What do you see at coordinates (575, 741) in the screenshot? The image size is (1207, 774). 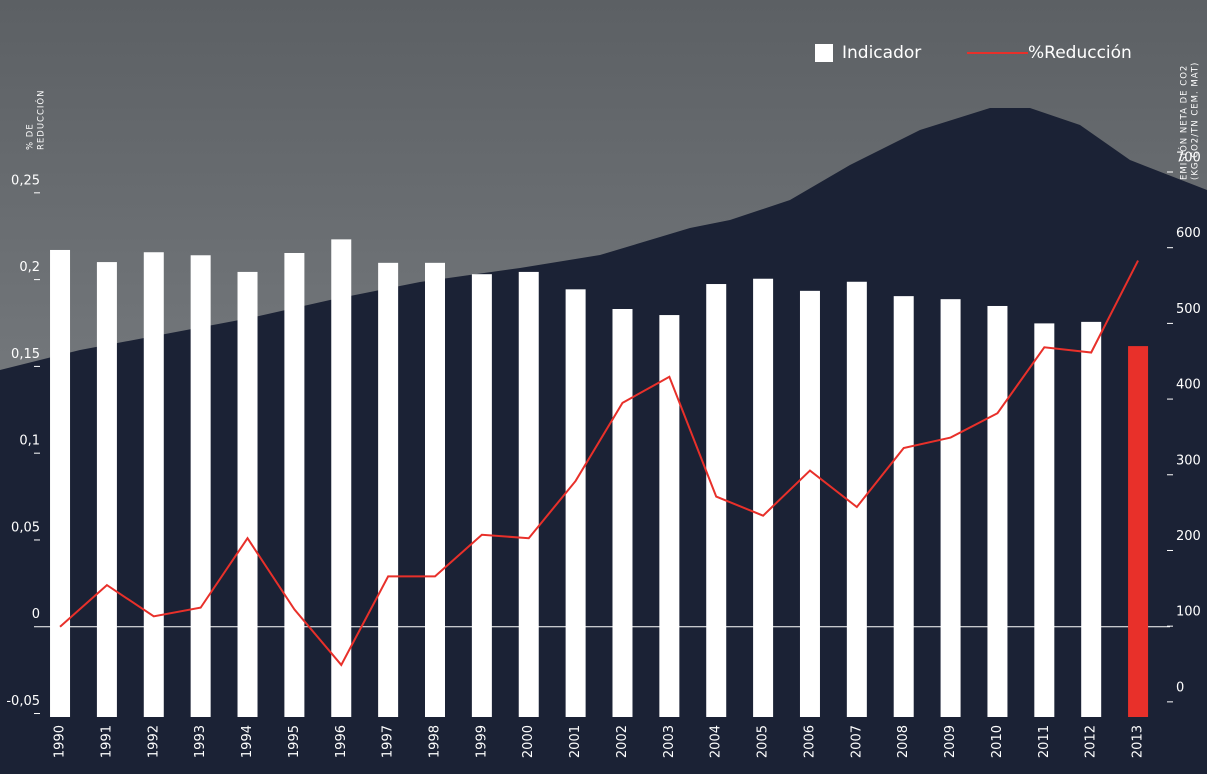 I see `x-tick-label: 2001` at bounding box center [575, 741].